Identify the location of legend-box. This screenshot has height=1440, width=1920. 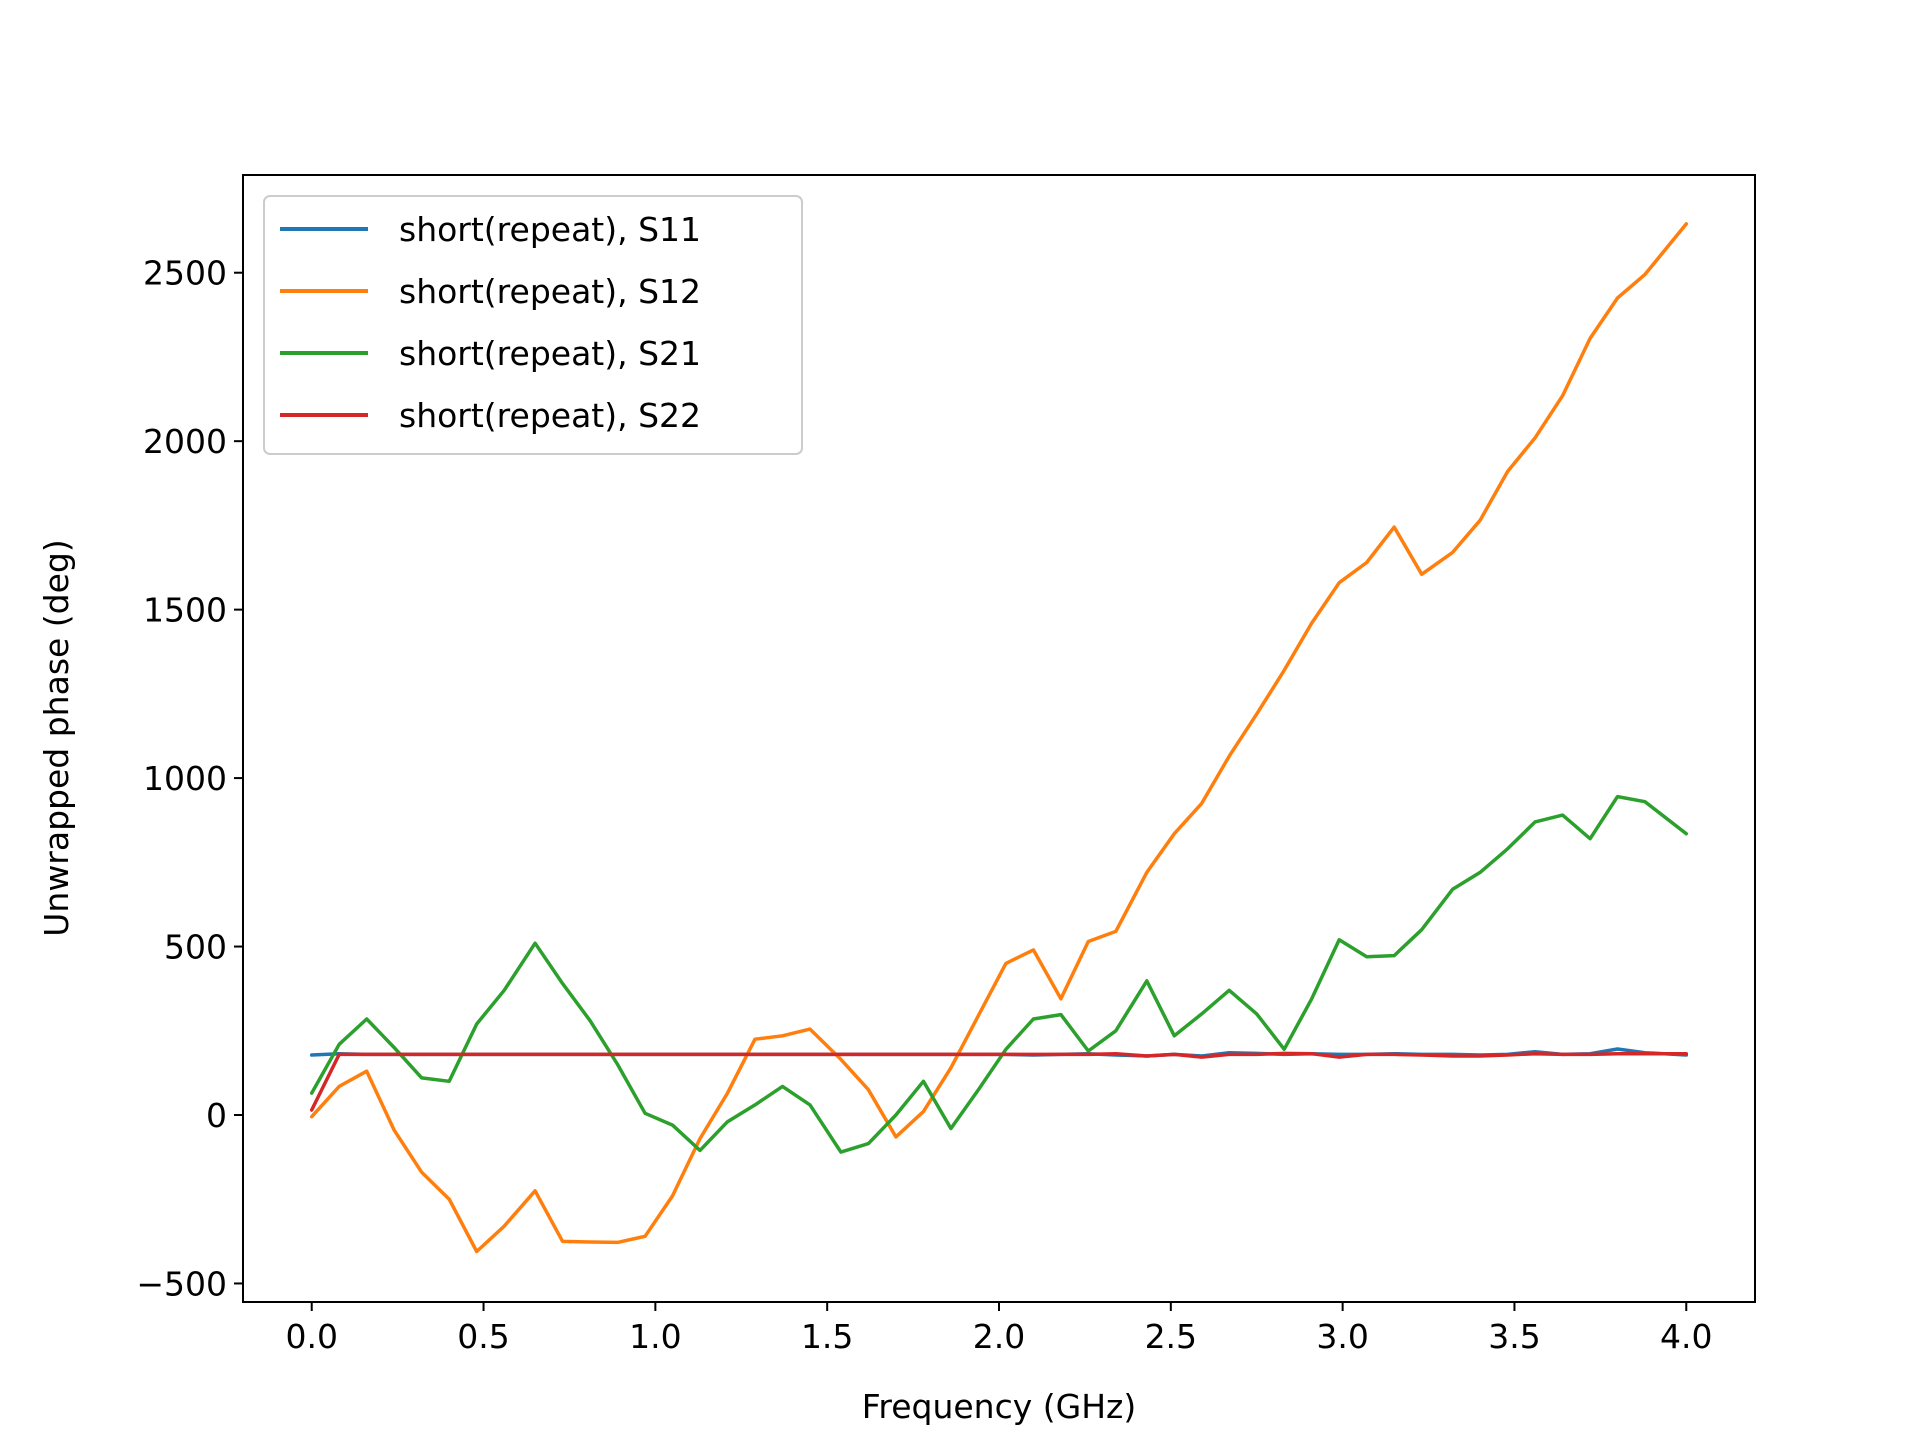
(533, 325).